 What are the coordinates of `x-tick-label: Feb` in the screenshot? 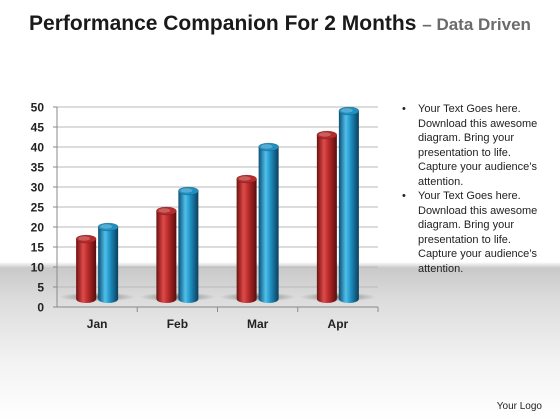 It's located at (177, 324).